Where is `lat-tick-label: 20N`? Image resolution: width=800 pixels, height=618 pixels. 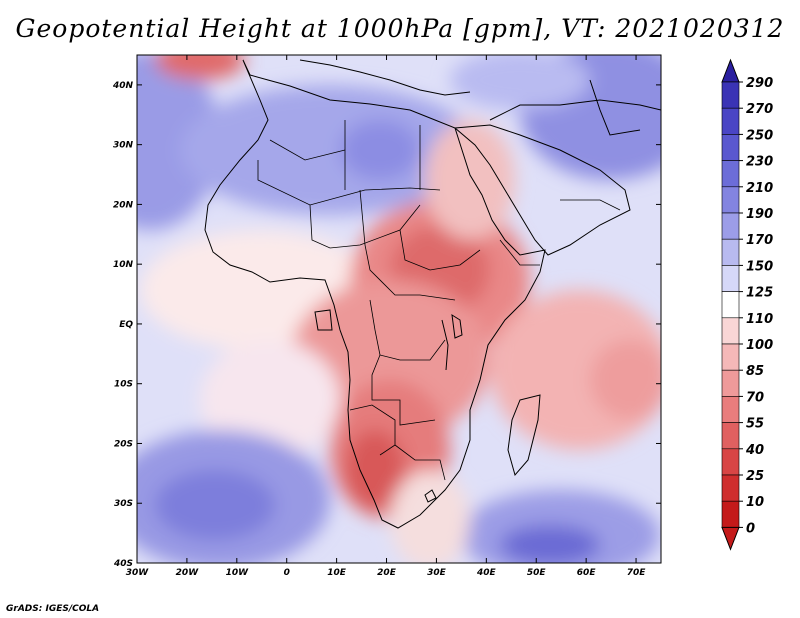
lat-tick-label: 20N is located at coordinates (123, 205).